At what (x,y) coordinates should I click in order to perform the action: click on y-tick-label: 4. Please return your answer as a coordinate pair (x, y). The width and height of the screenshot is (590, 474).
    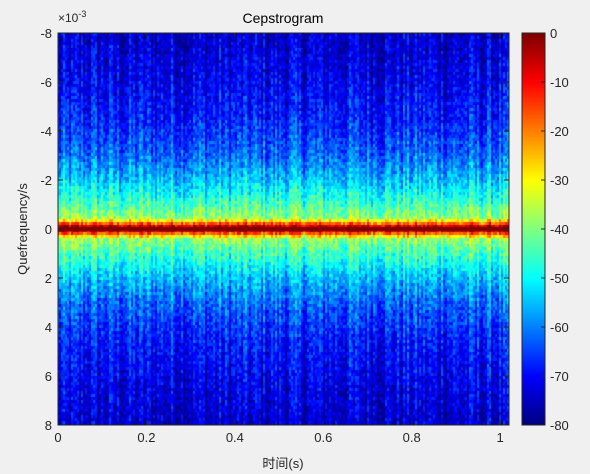
    Looking at the image, I should click on (48, 327).